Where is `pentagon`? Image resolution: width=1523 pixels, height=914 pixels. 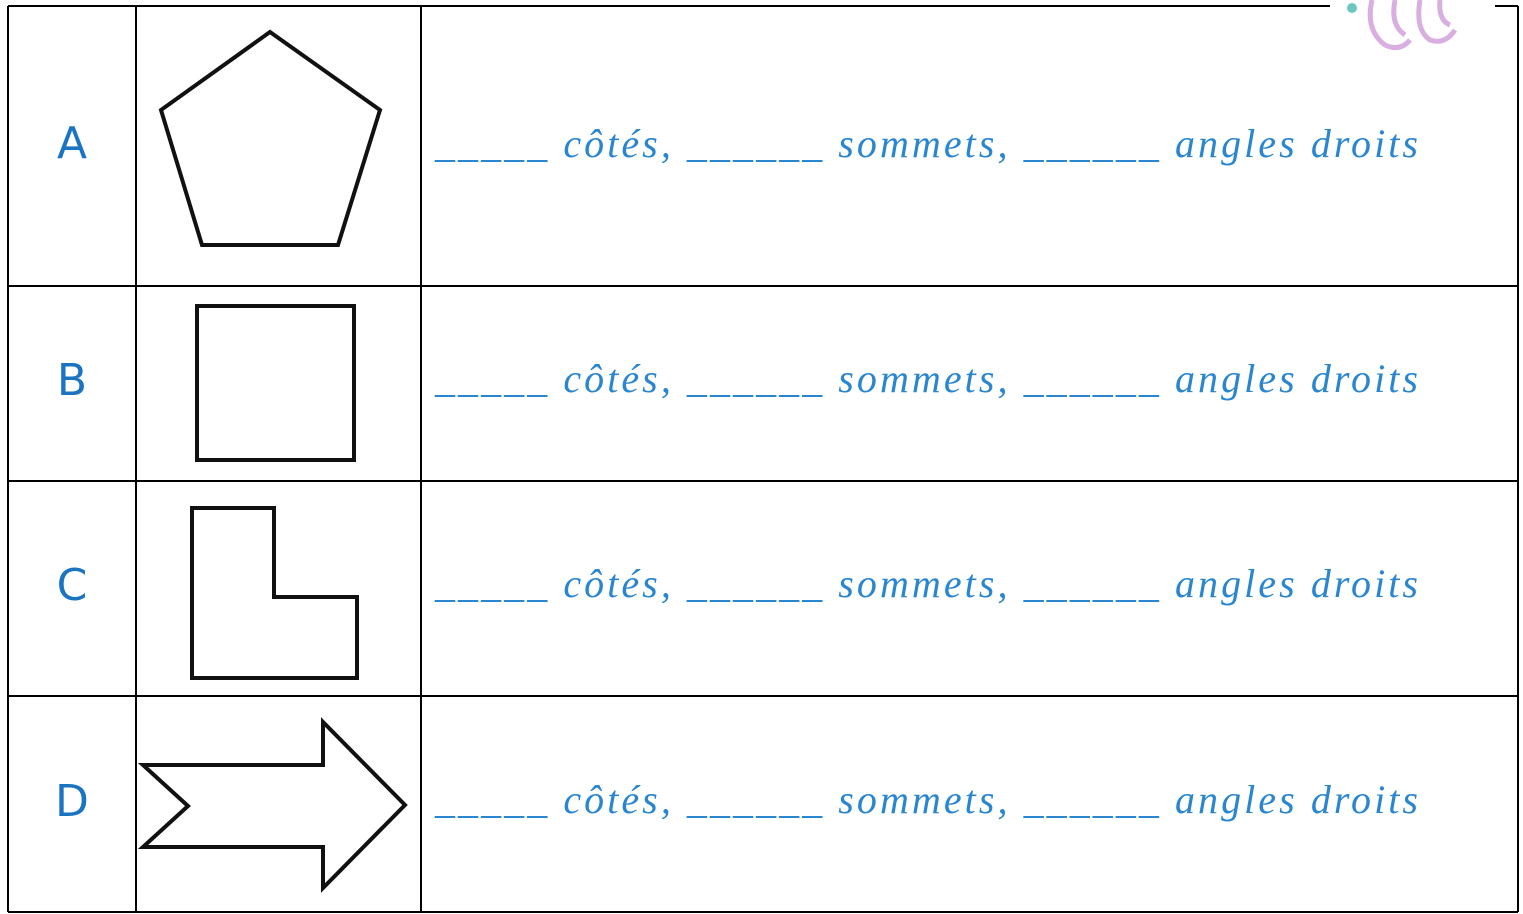 pentagon is located at coordinates (270, 138).